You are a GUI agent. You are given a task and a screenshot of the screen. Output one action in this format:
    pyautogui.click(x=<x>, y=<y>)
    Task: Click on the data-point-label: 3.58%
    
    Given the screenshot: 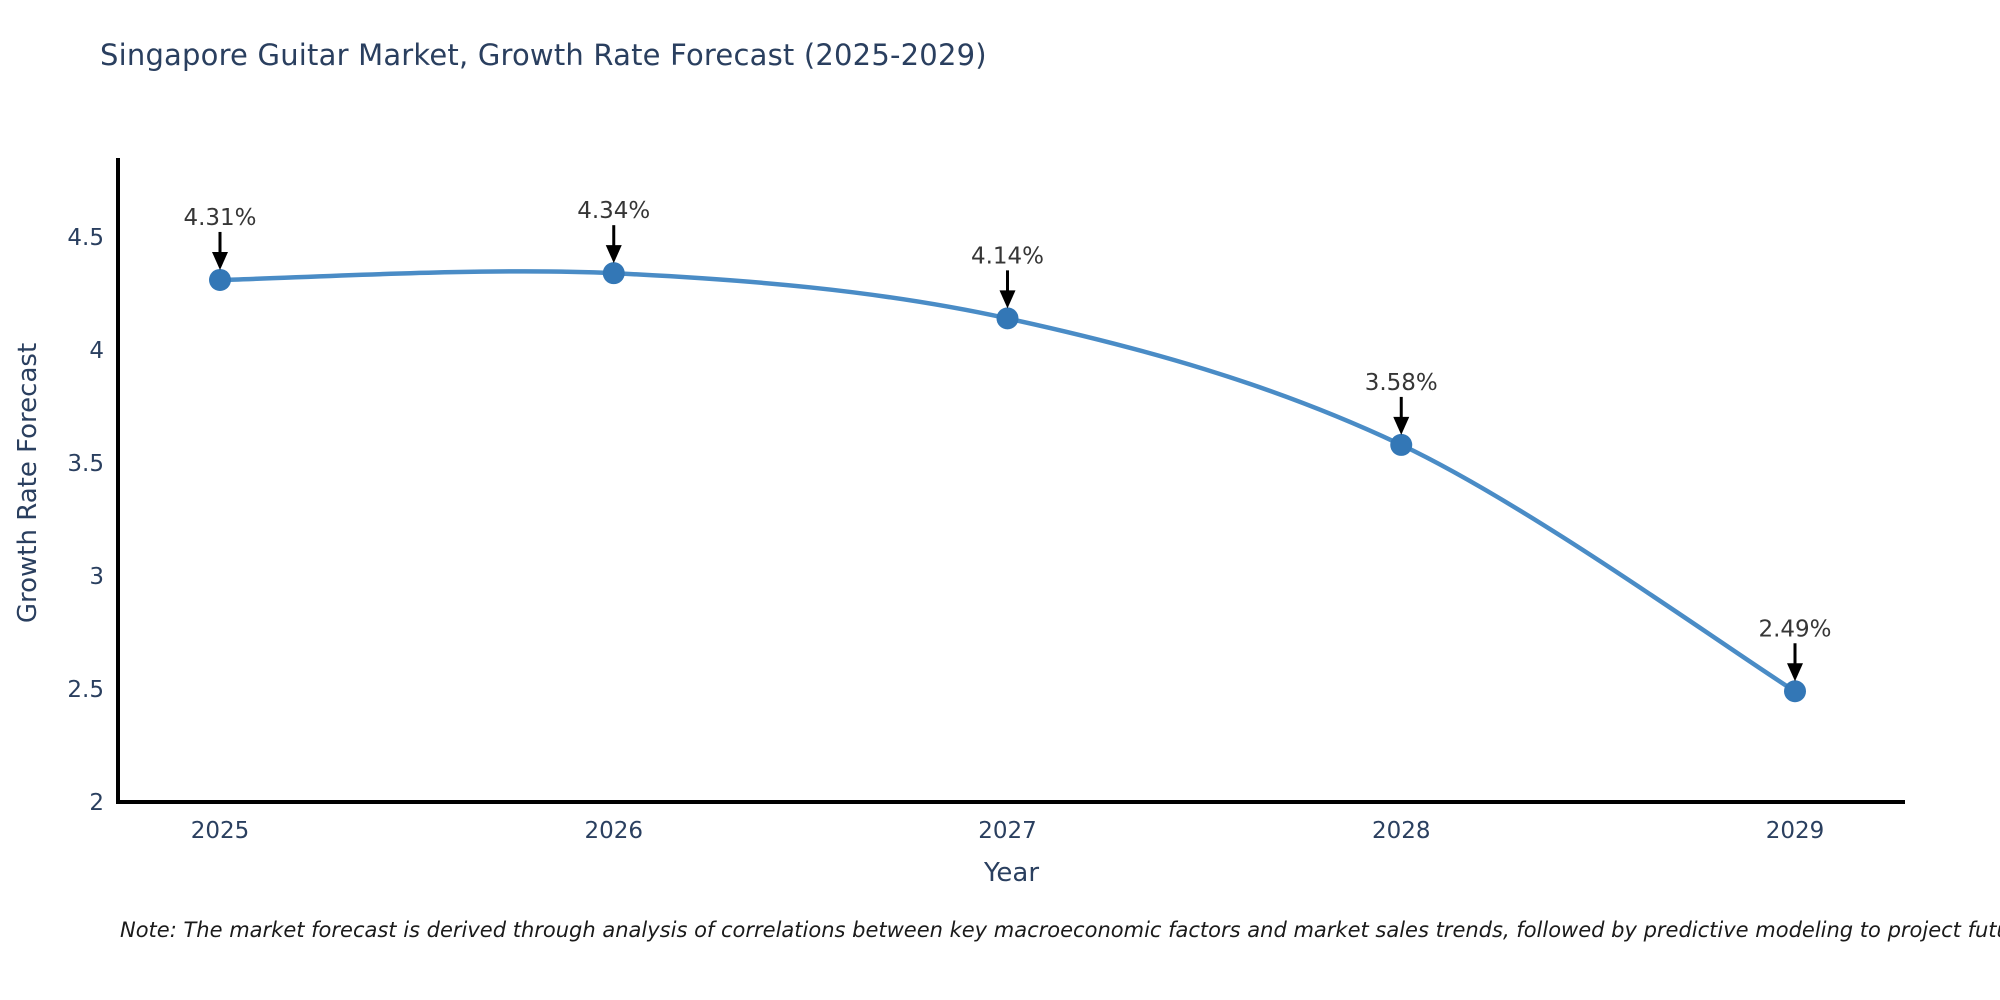 What is the action you would take?
    pyautogui.click(x=1401, y=383)
    